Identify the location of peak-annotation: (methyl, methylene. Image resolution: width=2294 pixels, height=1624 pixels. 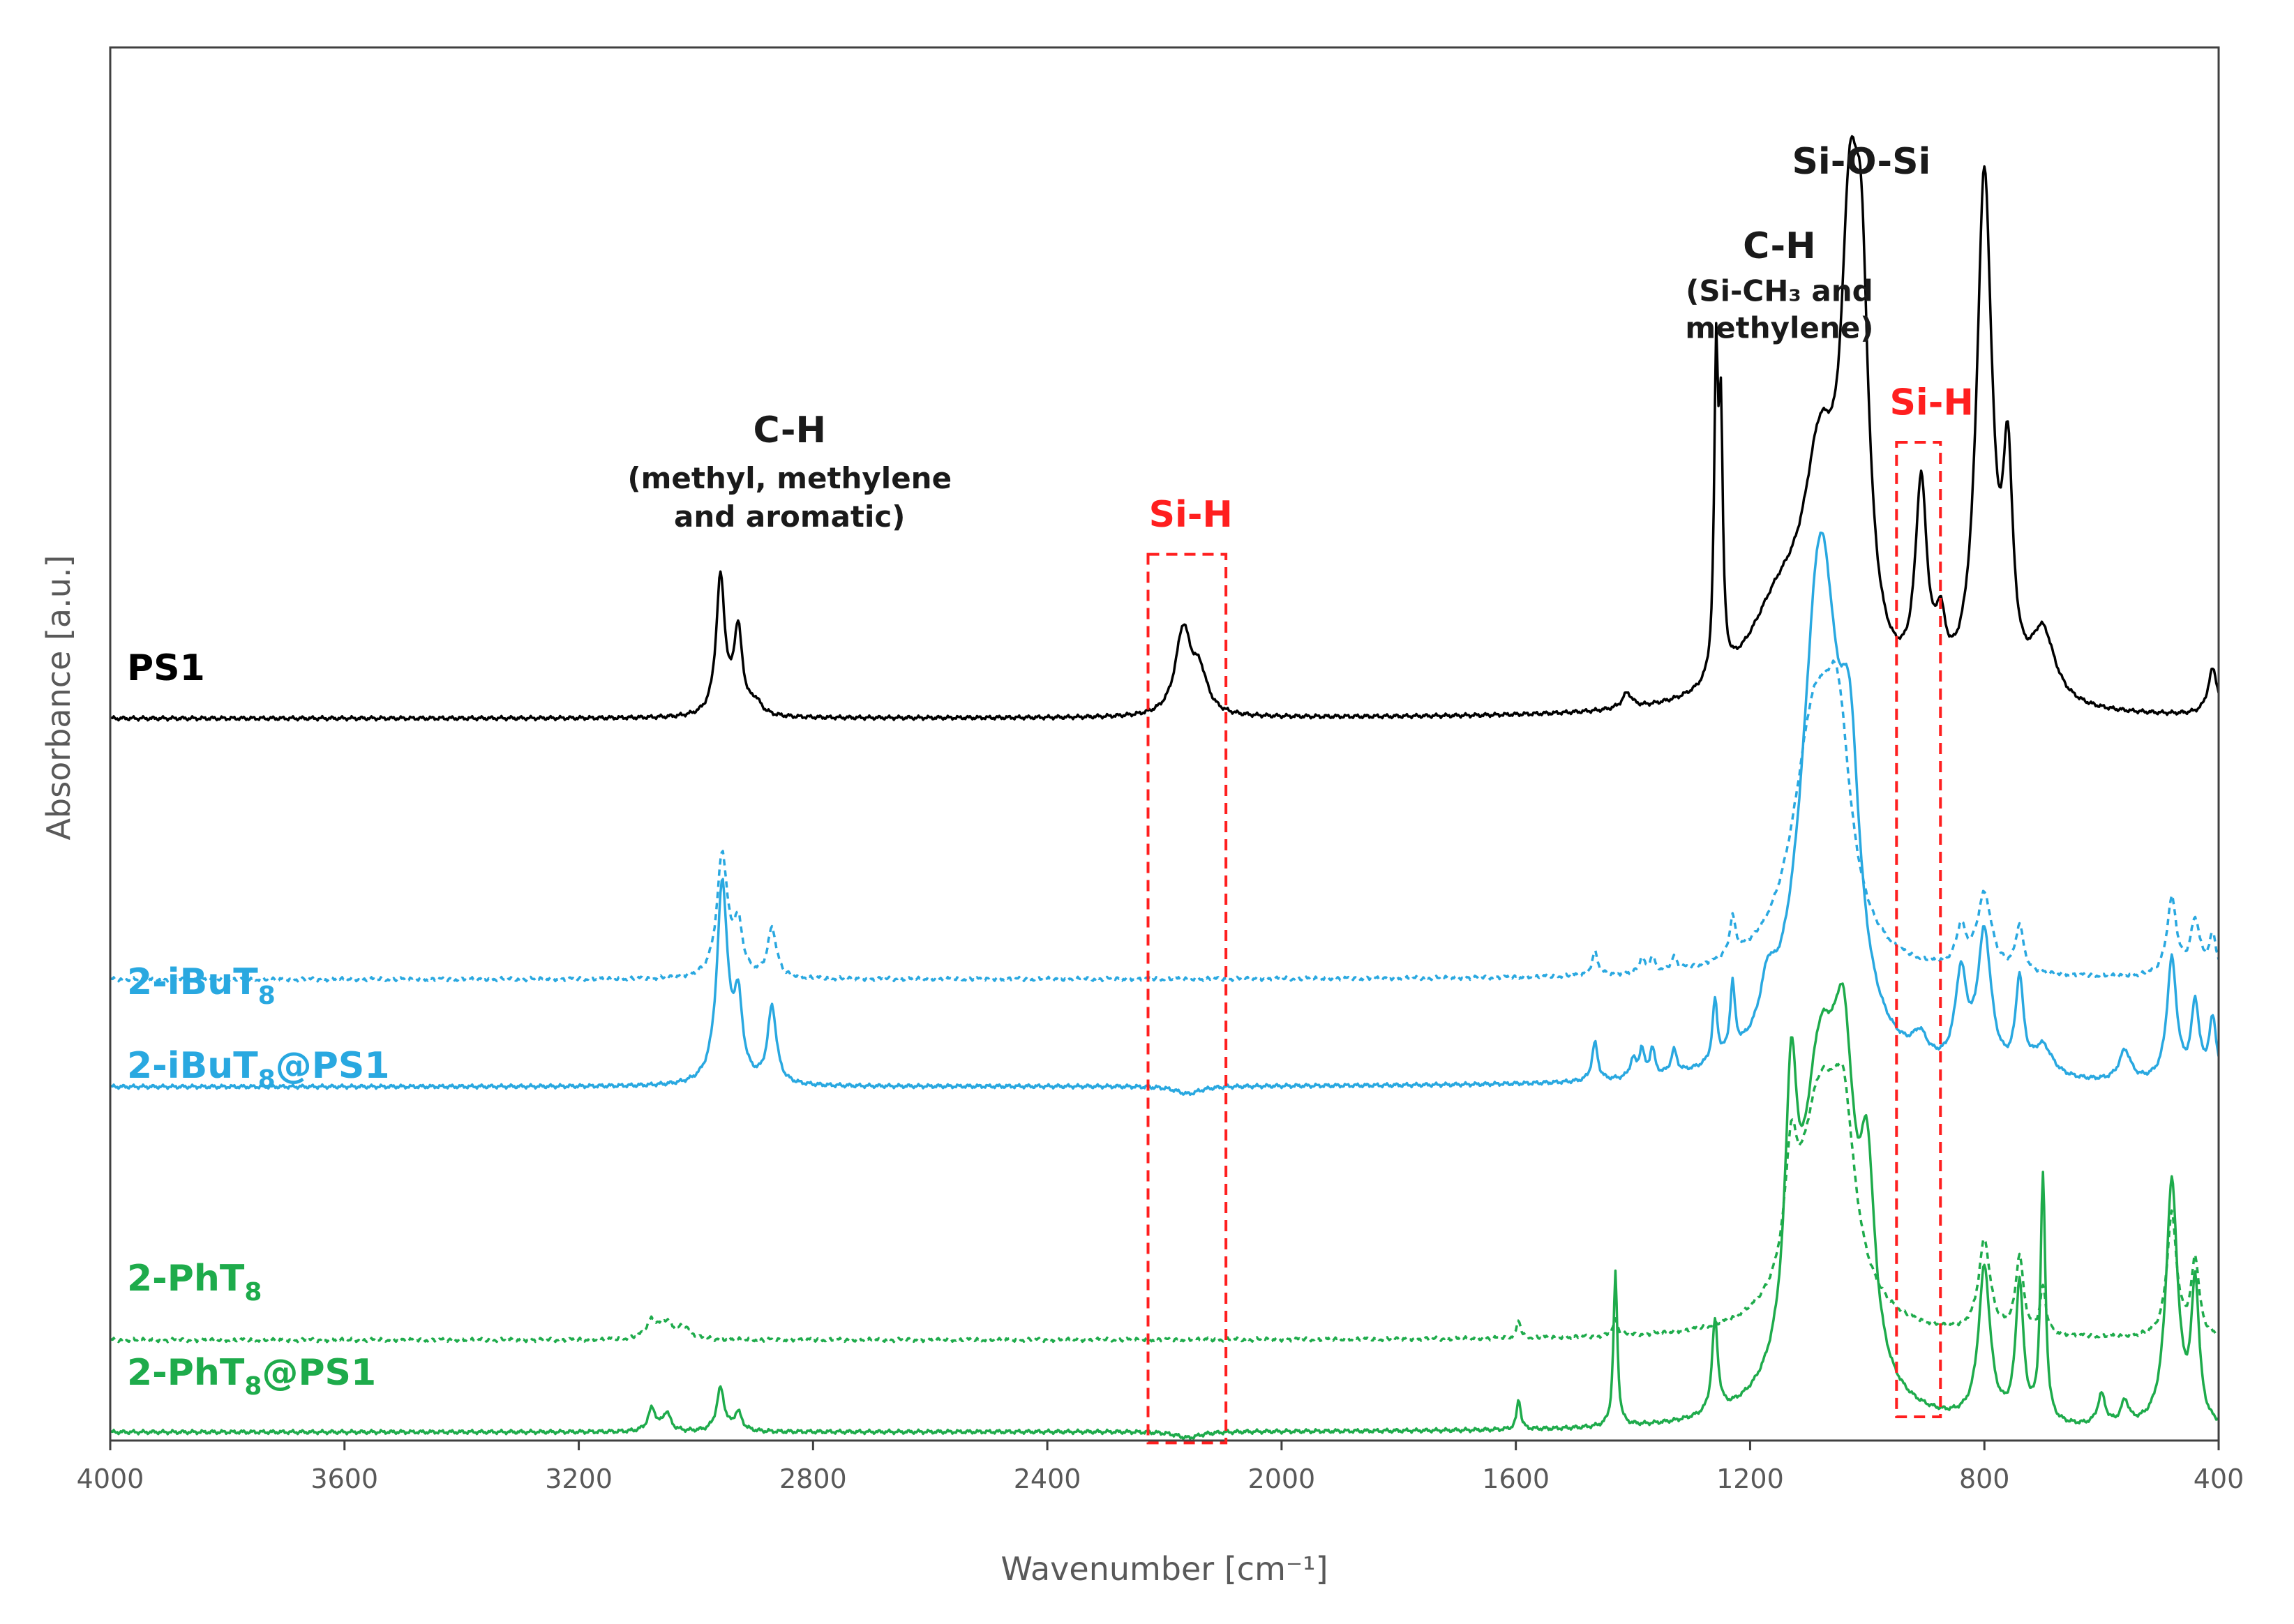
(790, 478).